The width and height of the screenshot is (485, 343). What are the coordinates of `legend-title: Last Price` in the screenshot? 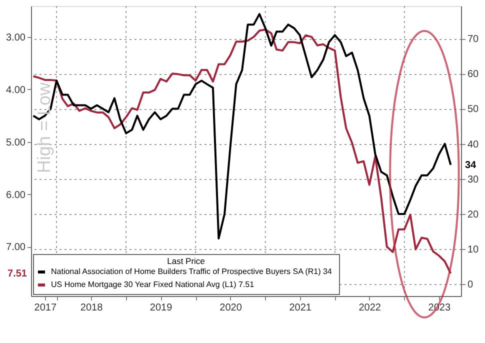 It's located at (186, 261).